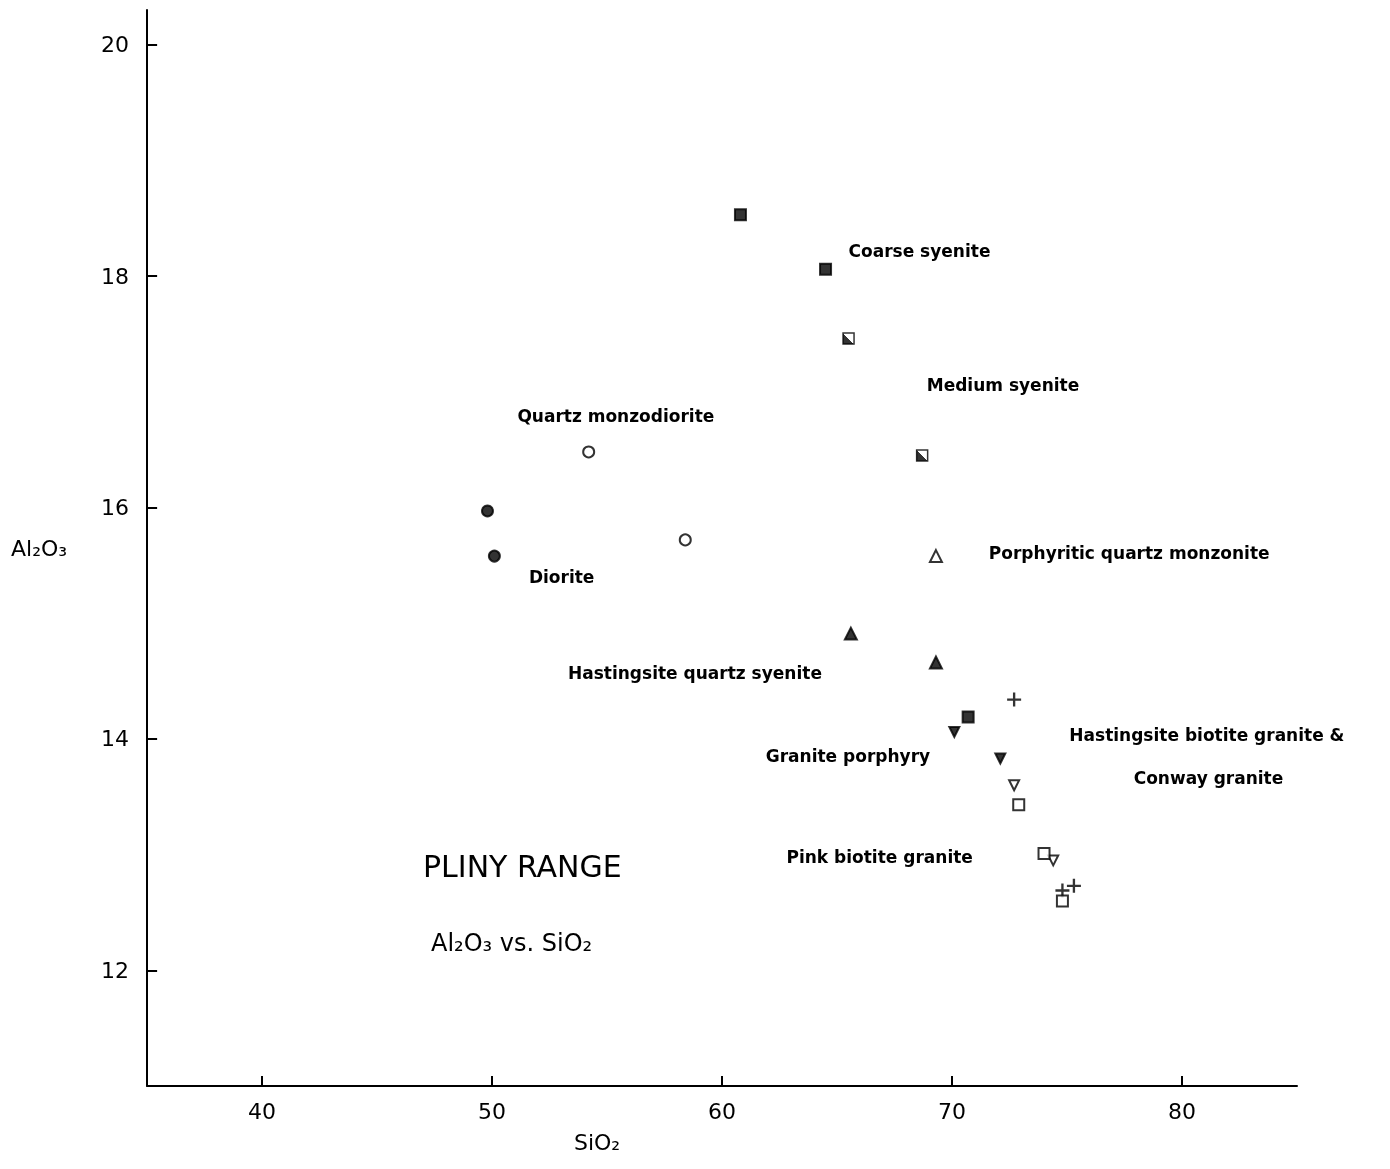 This screenshot has height=1169, width=1390. What do you see at coordinates (1129, 552) in the screenshot?
I see `annotation: Porphyritic quartz monzonite` at bounding box center [1129, 552].